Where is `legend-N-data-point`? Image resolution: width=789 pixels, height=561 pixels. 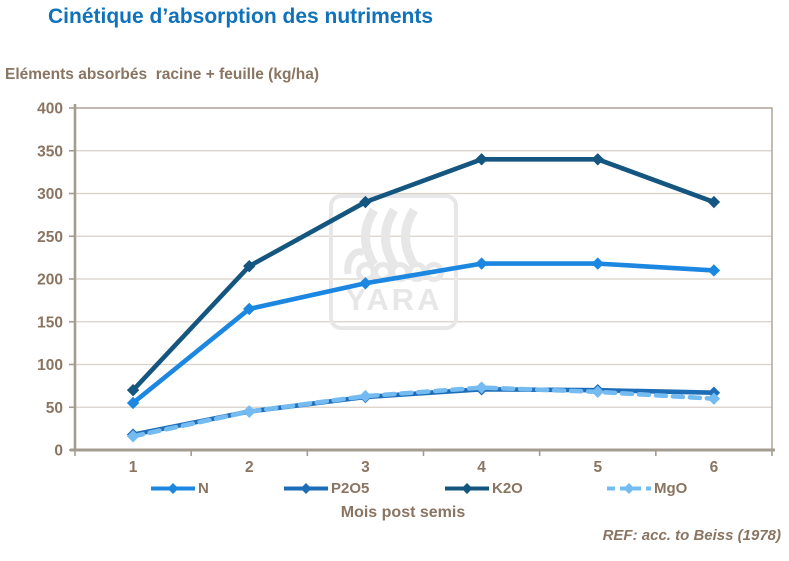
legend-N-data-point is located at coordinates (173, 488).